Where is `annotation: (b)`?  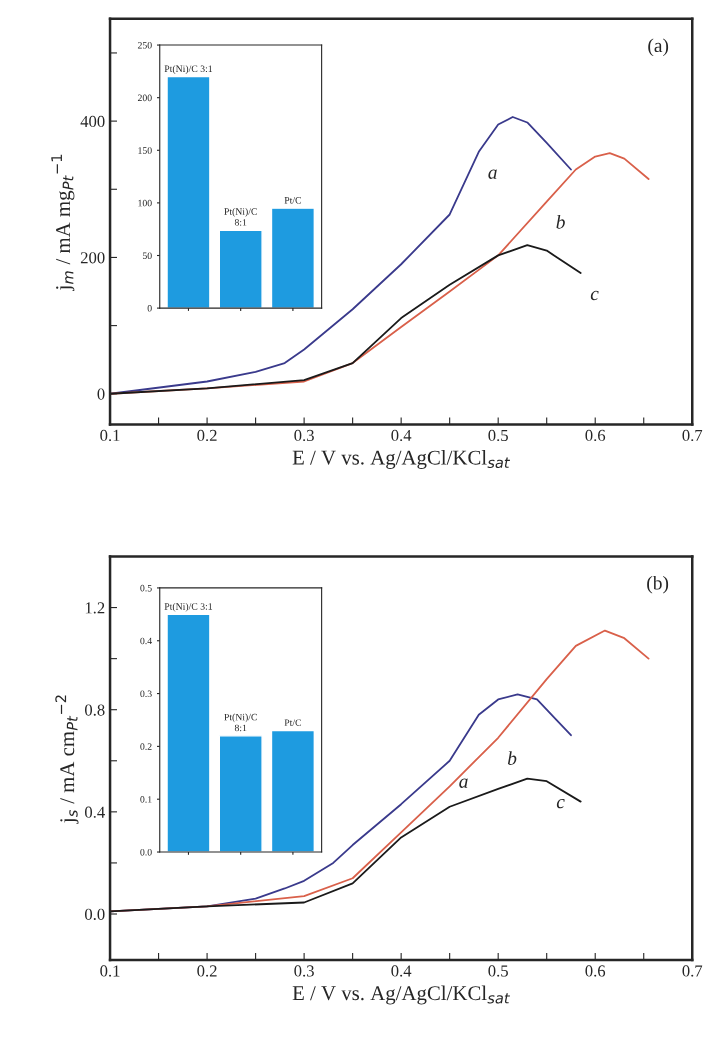 annotation: (b) is located at coordinates (658, 584).